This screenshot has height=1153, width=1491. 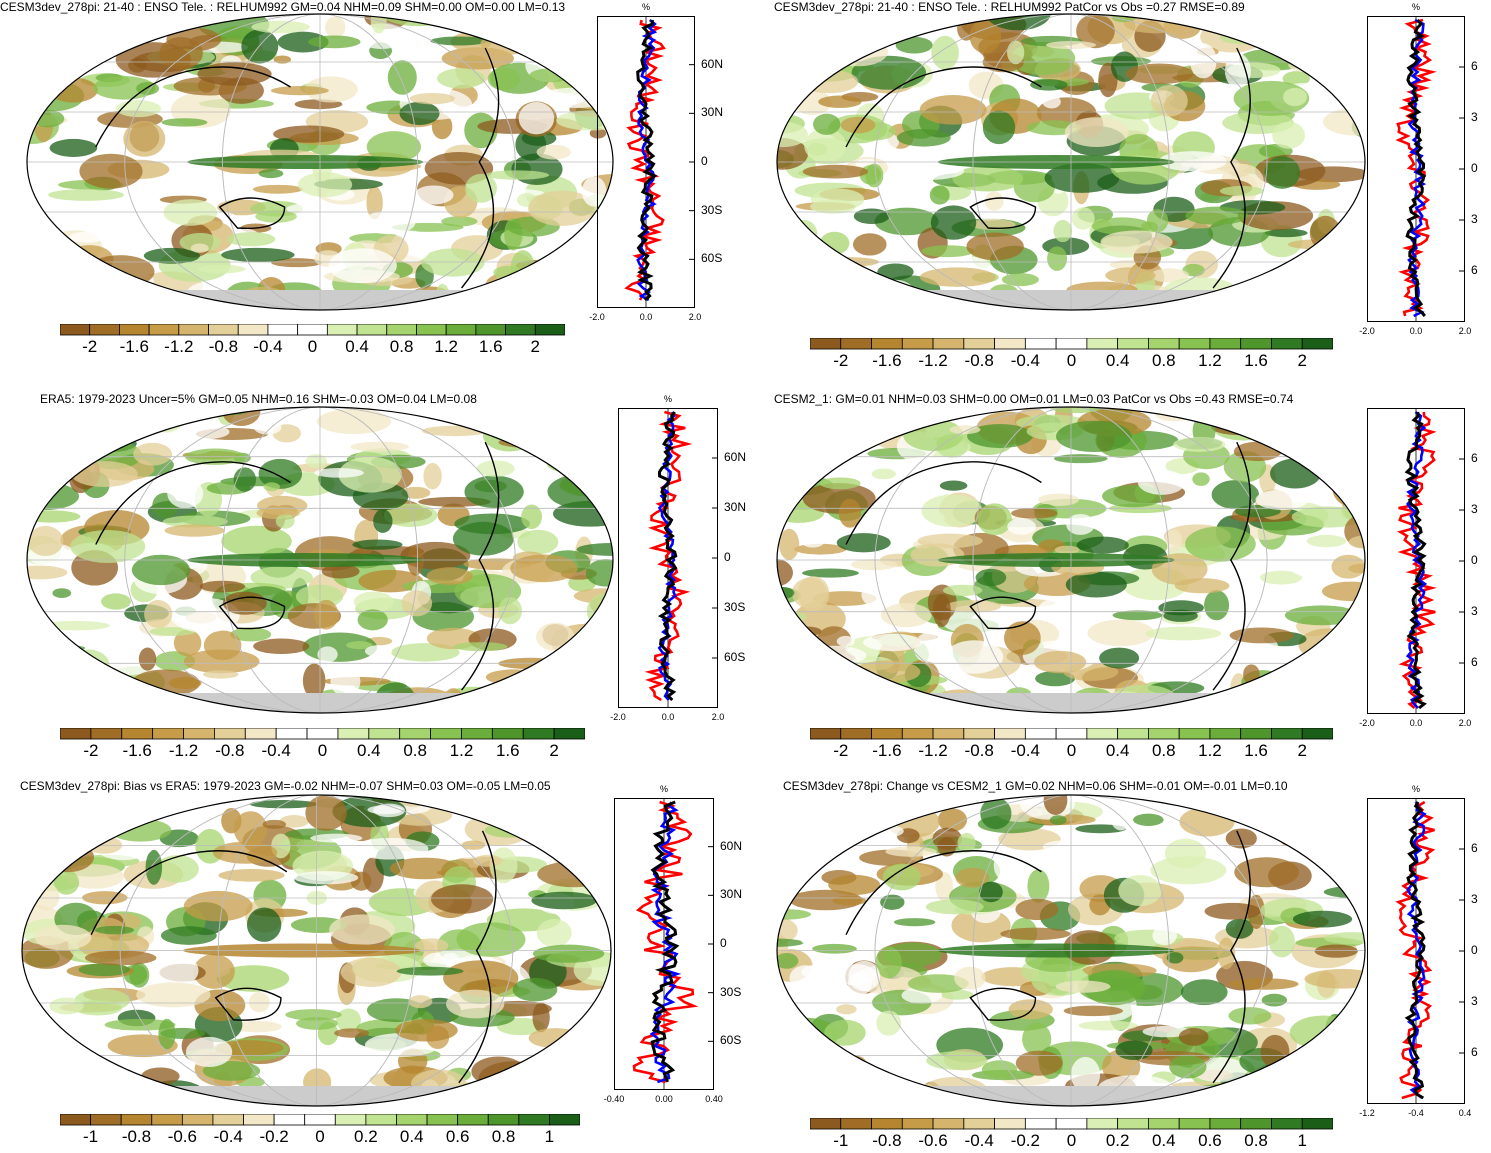 What do you see at coordinates (664, 1099) in the screenshot?
I see `profile-x-tick: 0.00` at bounding box center [664, 1099].